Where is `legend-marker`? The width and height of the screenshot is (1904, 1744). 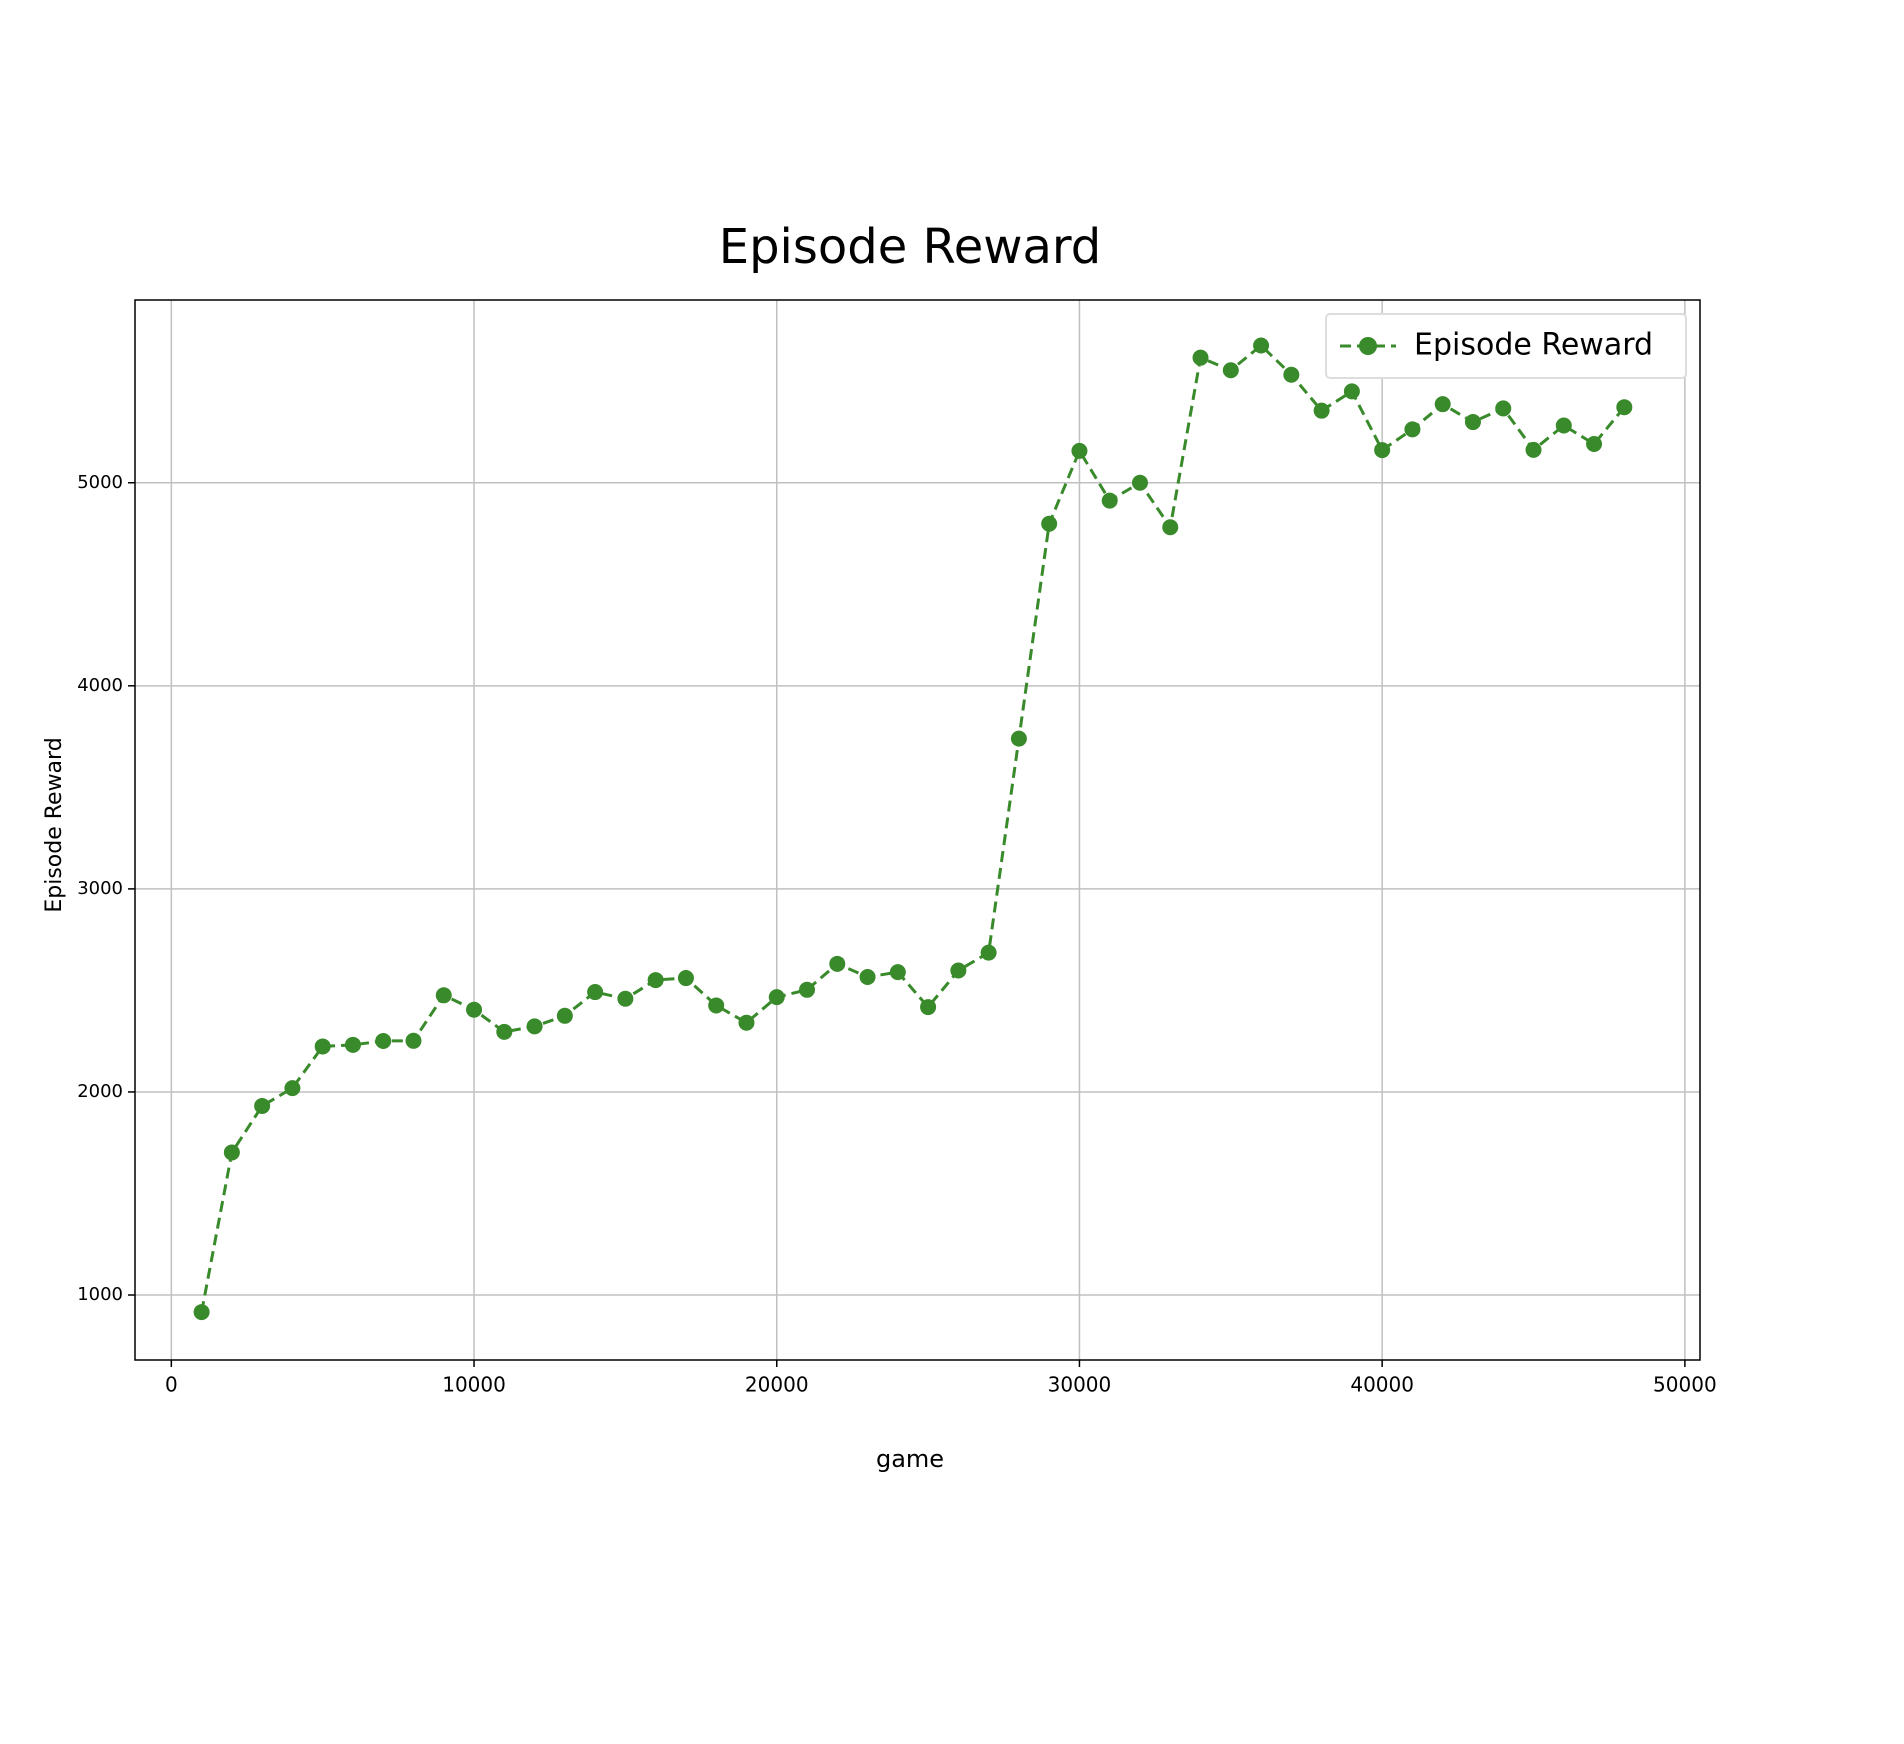
legend-marker is located at coordinates (1368, 346).